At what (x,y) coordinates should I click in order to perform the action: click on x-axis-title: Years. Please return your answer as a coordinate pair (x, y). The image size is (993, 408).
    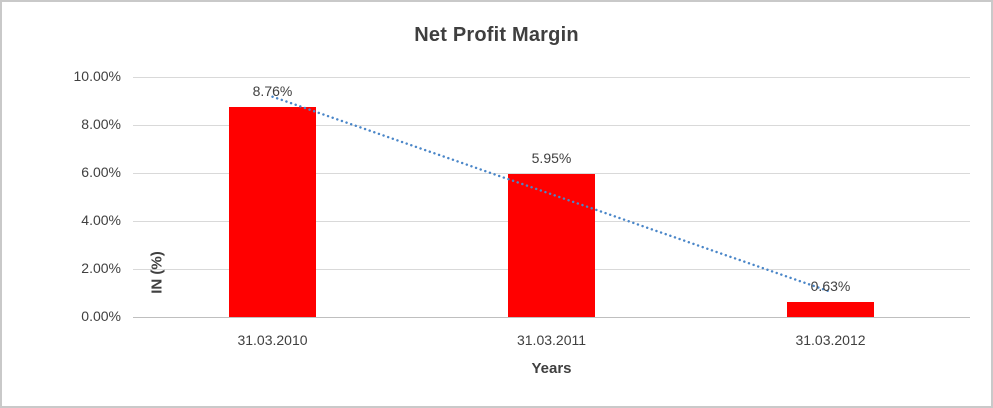
    Looking at the image, I should click on (551, 368).